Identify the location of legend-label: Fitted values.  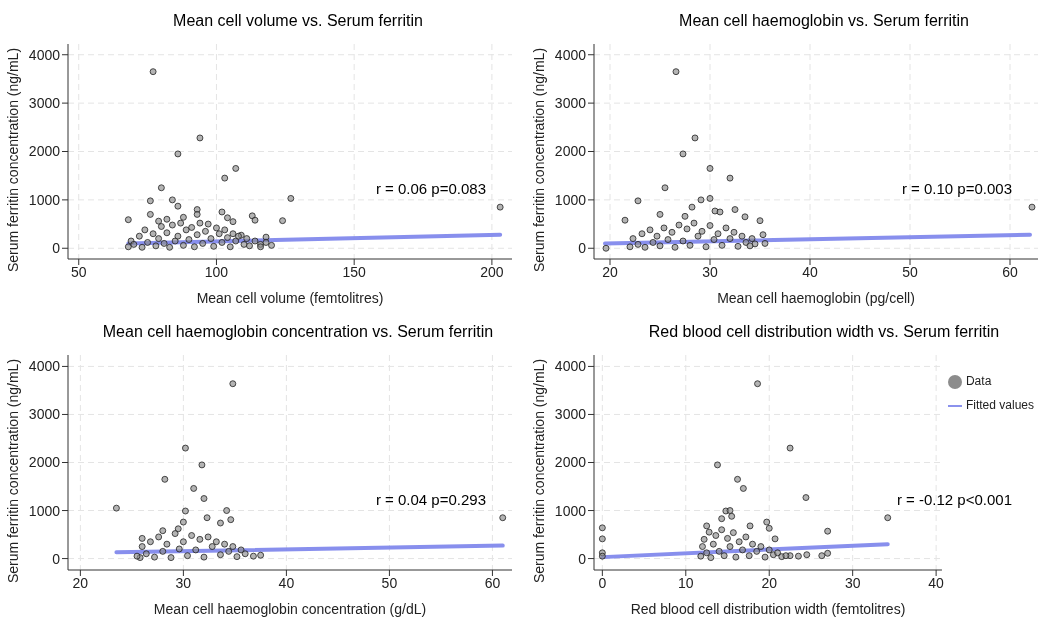
(999, 405).